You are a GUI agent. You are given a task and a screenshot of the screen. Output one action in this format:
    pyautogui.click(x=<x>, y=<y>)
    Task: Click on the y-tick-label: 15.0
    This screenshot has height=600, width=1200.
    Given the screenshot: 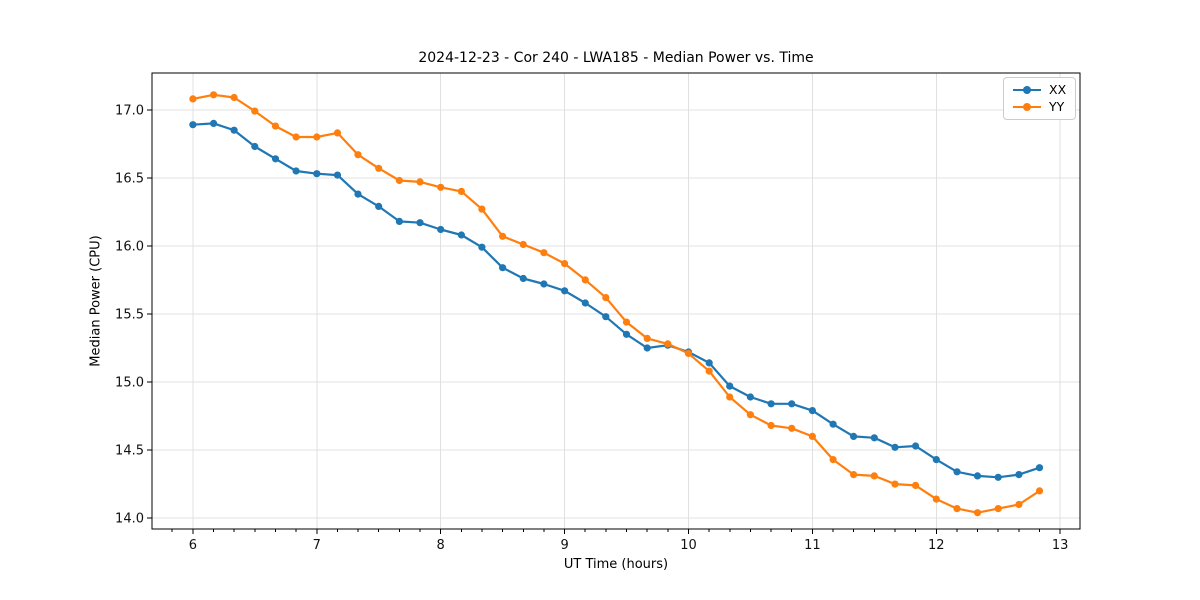 What is the action you would take?
    pyautogui.click(x=129, y=382)
    